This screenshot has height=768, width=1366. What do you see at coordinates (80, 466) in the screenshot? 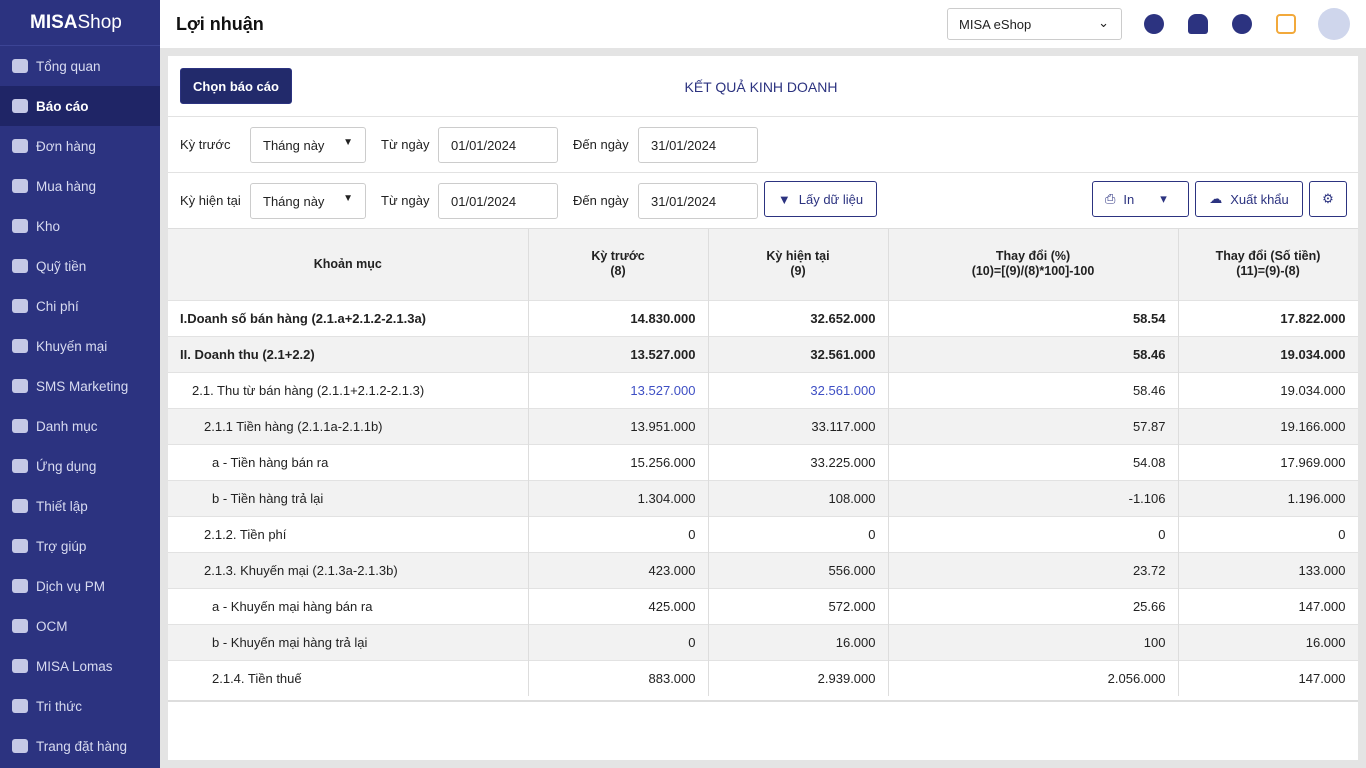
I see `menu-item: Ứng dụng` at bounding box center [80, 466].